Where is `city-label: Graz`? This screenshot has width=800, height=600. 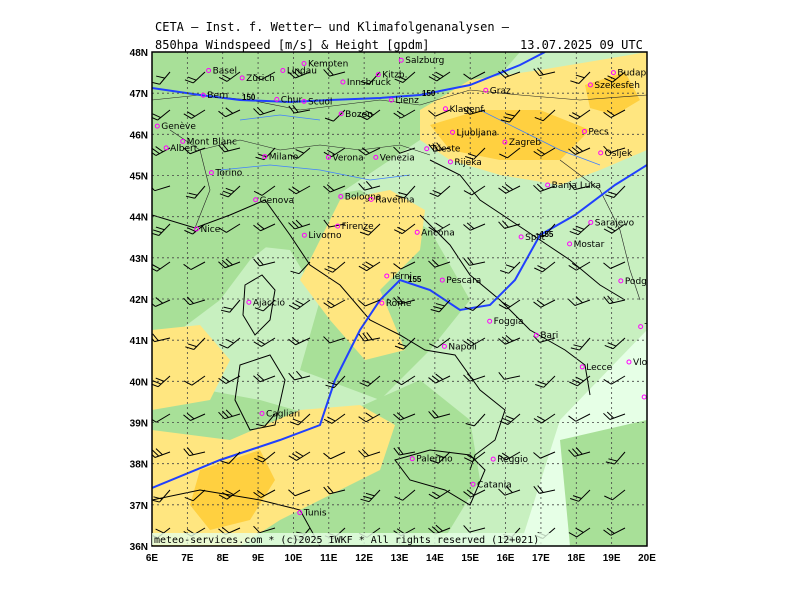 city-label: Graz is located at coordinates (500, 91).